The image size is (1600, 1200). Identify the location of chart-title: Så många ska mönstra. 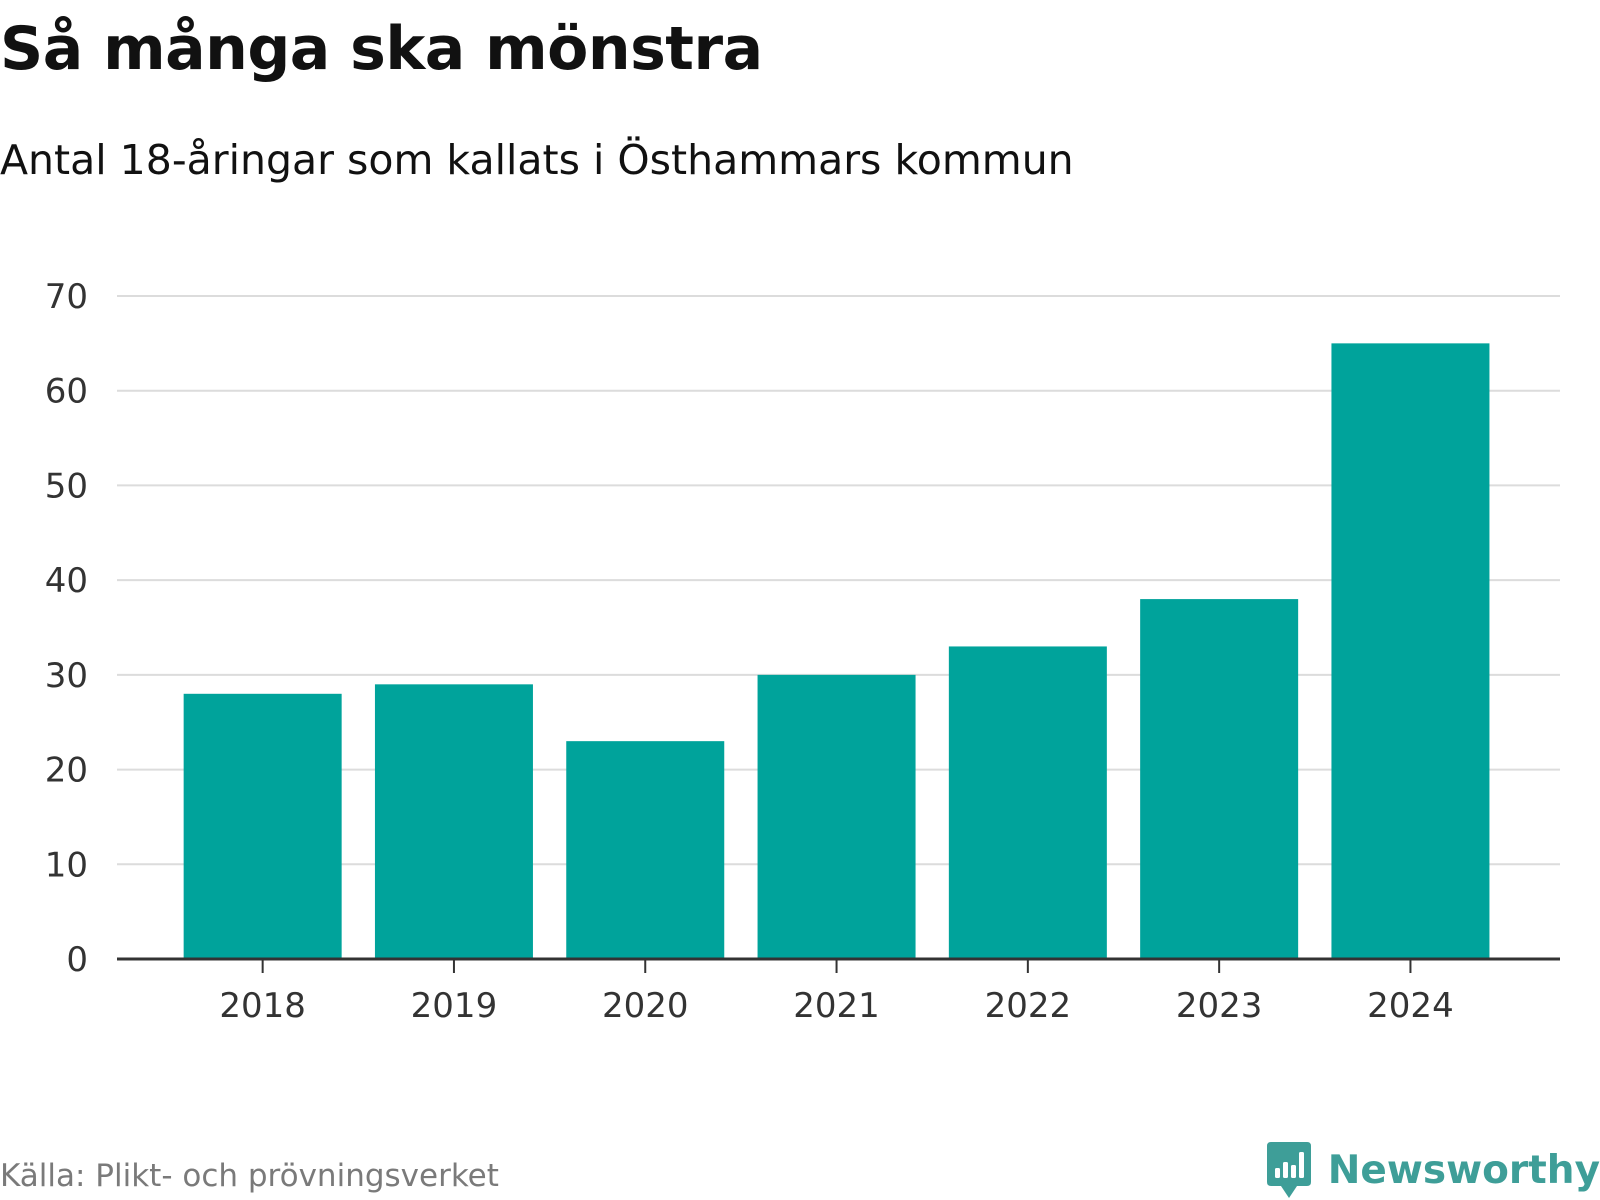
(381, 49).